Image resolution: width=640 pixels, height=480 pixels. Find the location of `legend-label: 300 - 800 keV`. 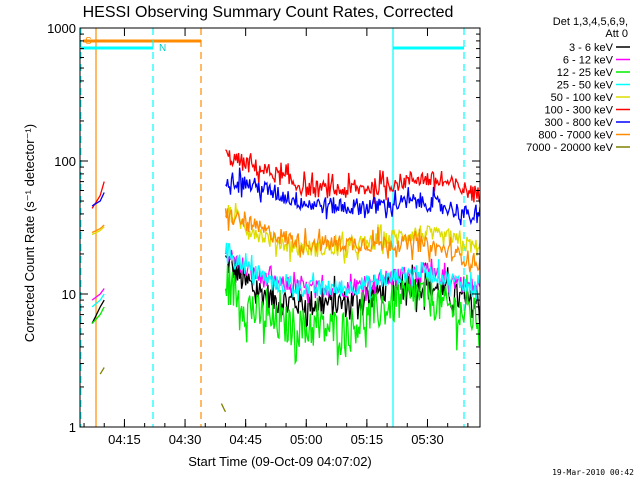

legend-label: 300 - 800 keV is located at coordinates (579, 123).